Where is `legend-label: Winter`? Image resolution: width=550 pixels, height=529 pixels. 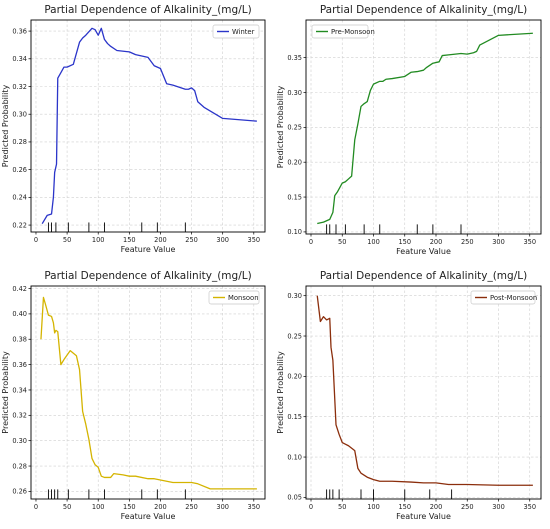
legend-label: Winter is located at coordinates (243, 32).